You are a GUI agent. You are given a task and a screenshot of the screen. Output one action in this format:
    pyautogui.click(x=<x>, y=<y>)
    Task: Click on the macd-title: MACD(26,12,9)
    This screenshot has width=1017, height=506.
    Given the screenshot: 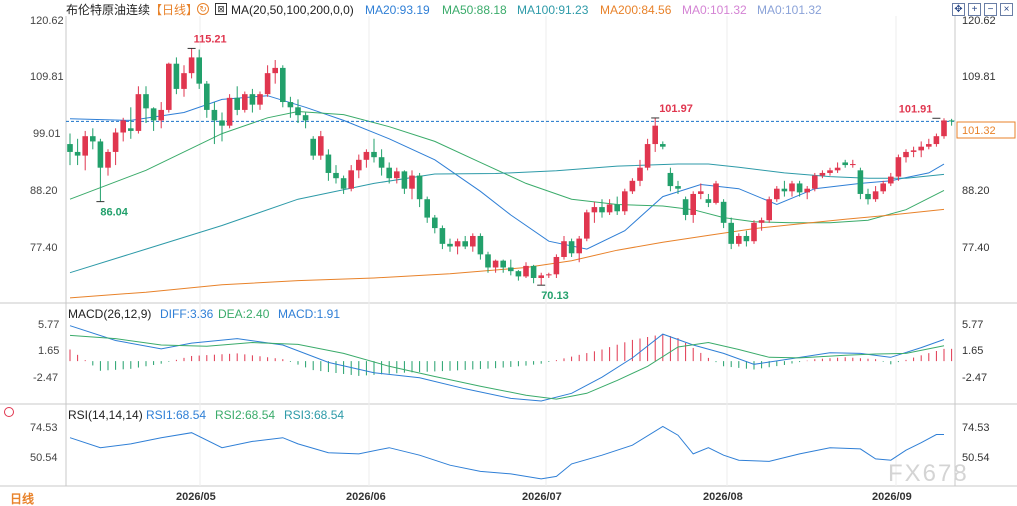 What is the action you would take?
    pyautogui.click(x=110, y=314)
    